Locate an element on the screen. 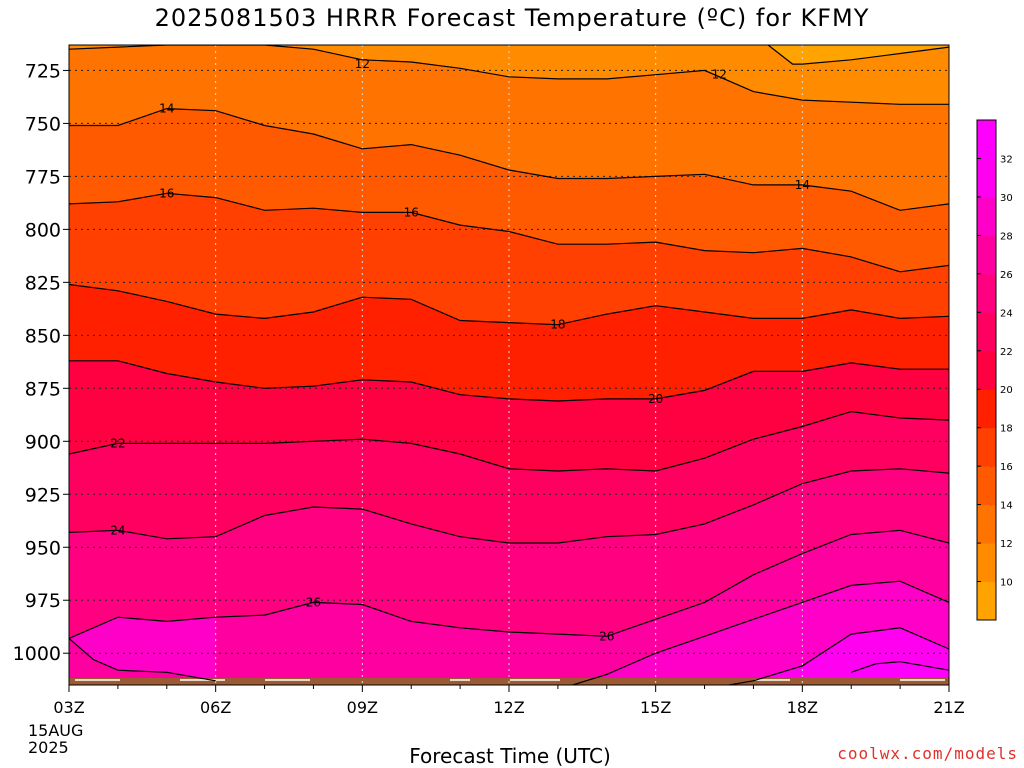  colorbar-label-32: 32 is located at coordinates (1006, 159).